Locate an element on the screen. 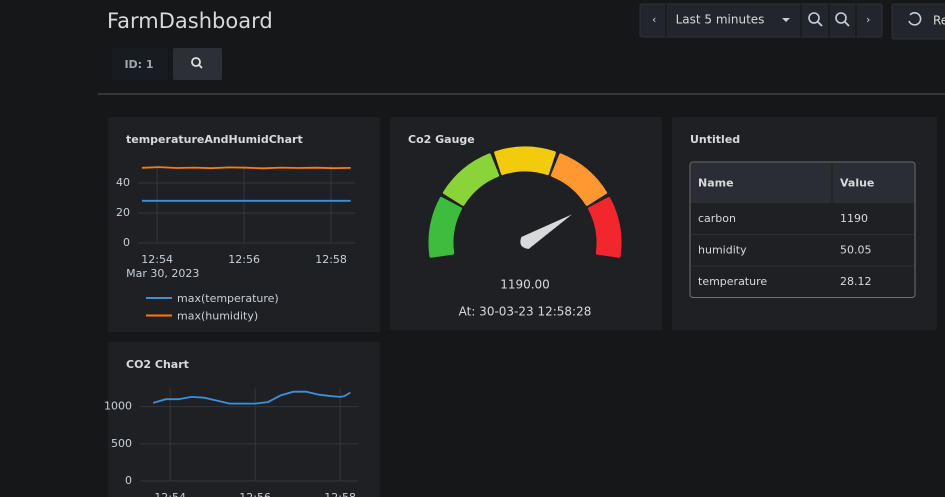 The image size is (945, 497). table-cell: humidity is located at coordinates (722, 249).